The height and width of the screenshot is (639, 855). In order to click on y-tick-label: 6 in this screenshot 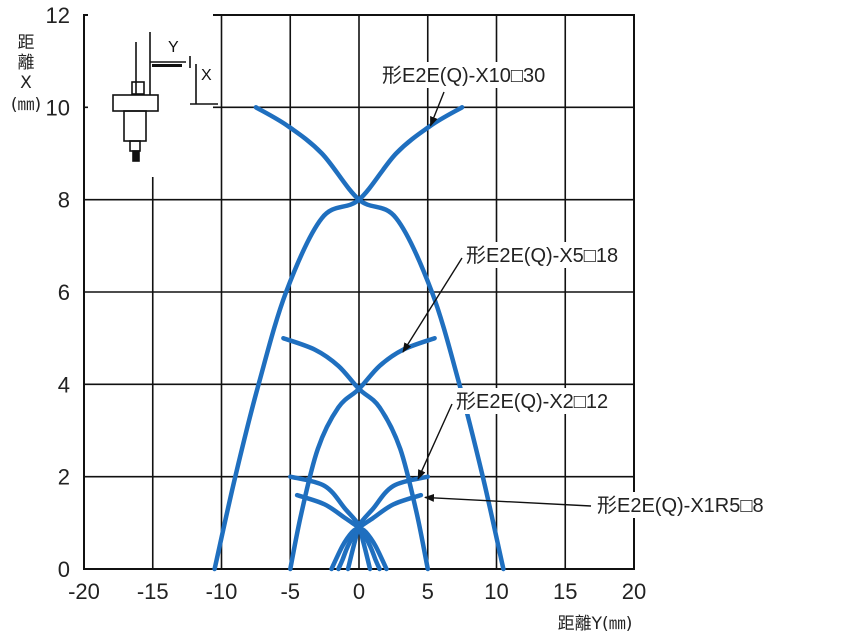, I will do `click(64, 292)`.